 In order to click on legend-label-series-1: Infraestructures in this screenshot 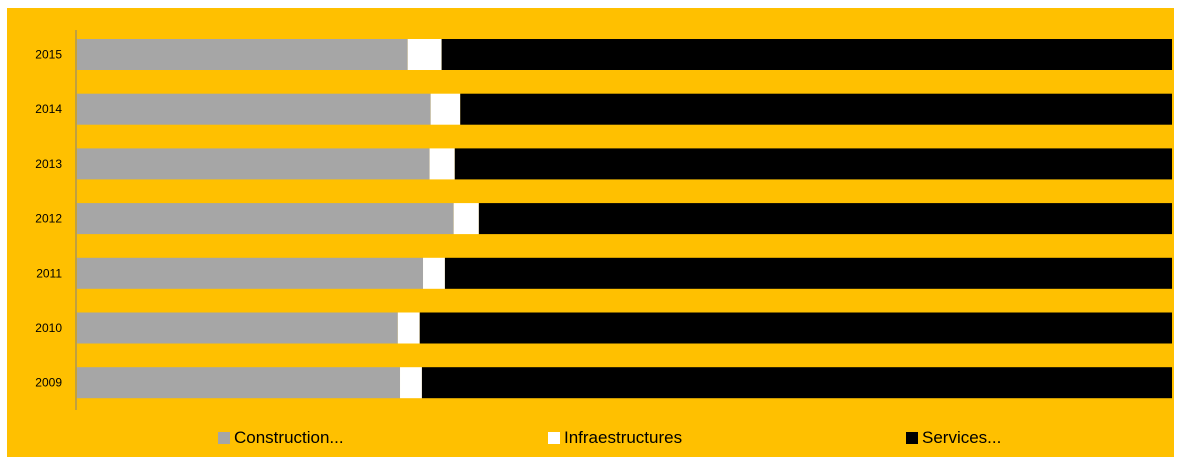, I will do `click(623, 437)`.